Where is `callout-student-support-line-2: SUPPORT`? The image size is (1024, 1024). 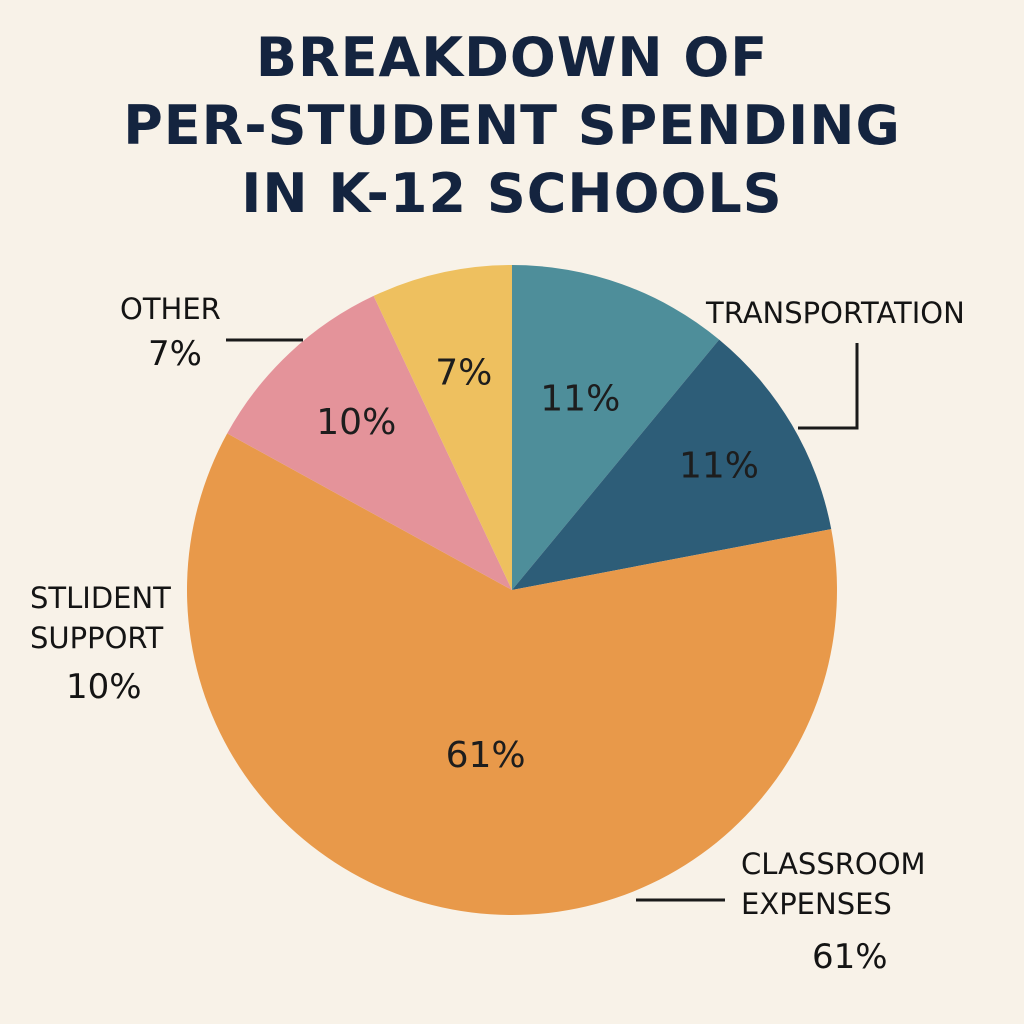 callout-student-support-line-2: SUPPORT is located at coordinates (96, 638).